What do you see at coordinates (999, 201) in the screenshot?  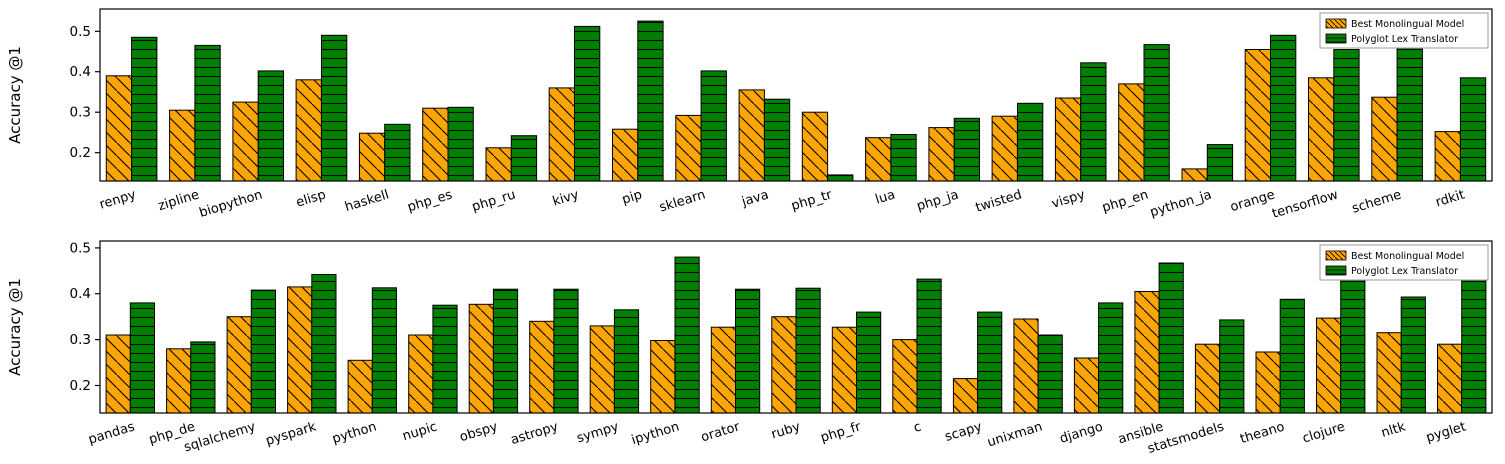 I see `x-tick-label: twisted` at bounding box center [999, 201].